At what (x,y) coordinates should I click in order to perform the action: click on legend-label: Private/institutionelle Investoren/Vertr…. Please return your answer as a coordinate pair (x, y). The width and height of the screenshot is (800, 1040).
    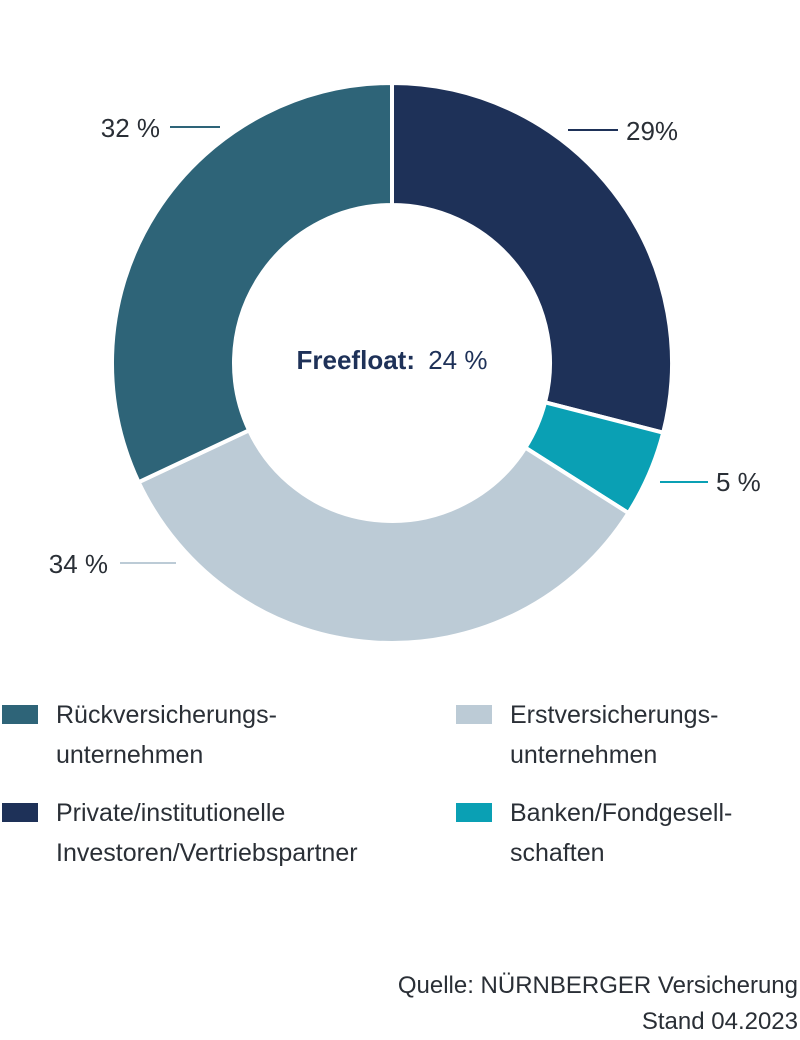
    Looking at the image, I should click on (207, 833).